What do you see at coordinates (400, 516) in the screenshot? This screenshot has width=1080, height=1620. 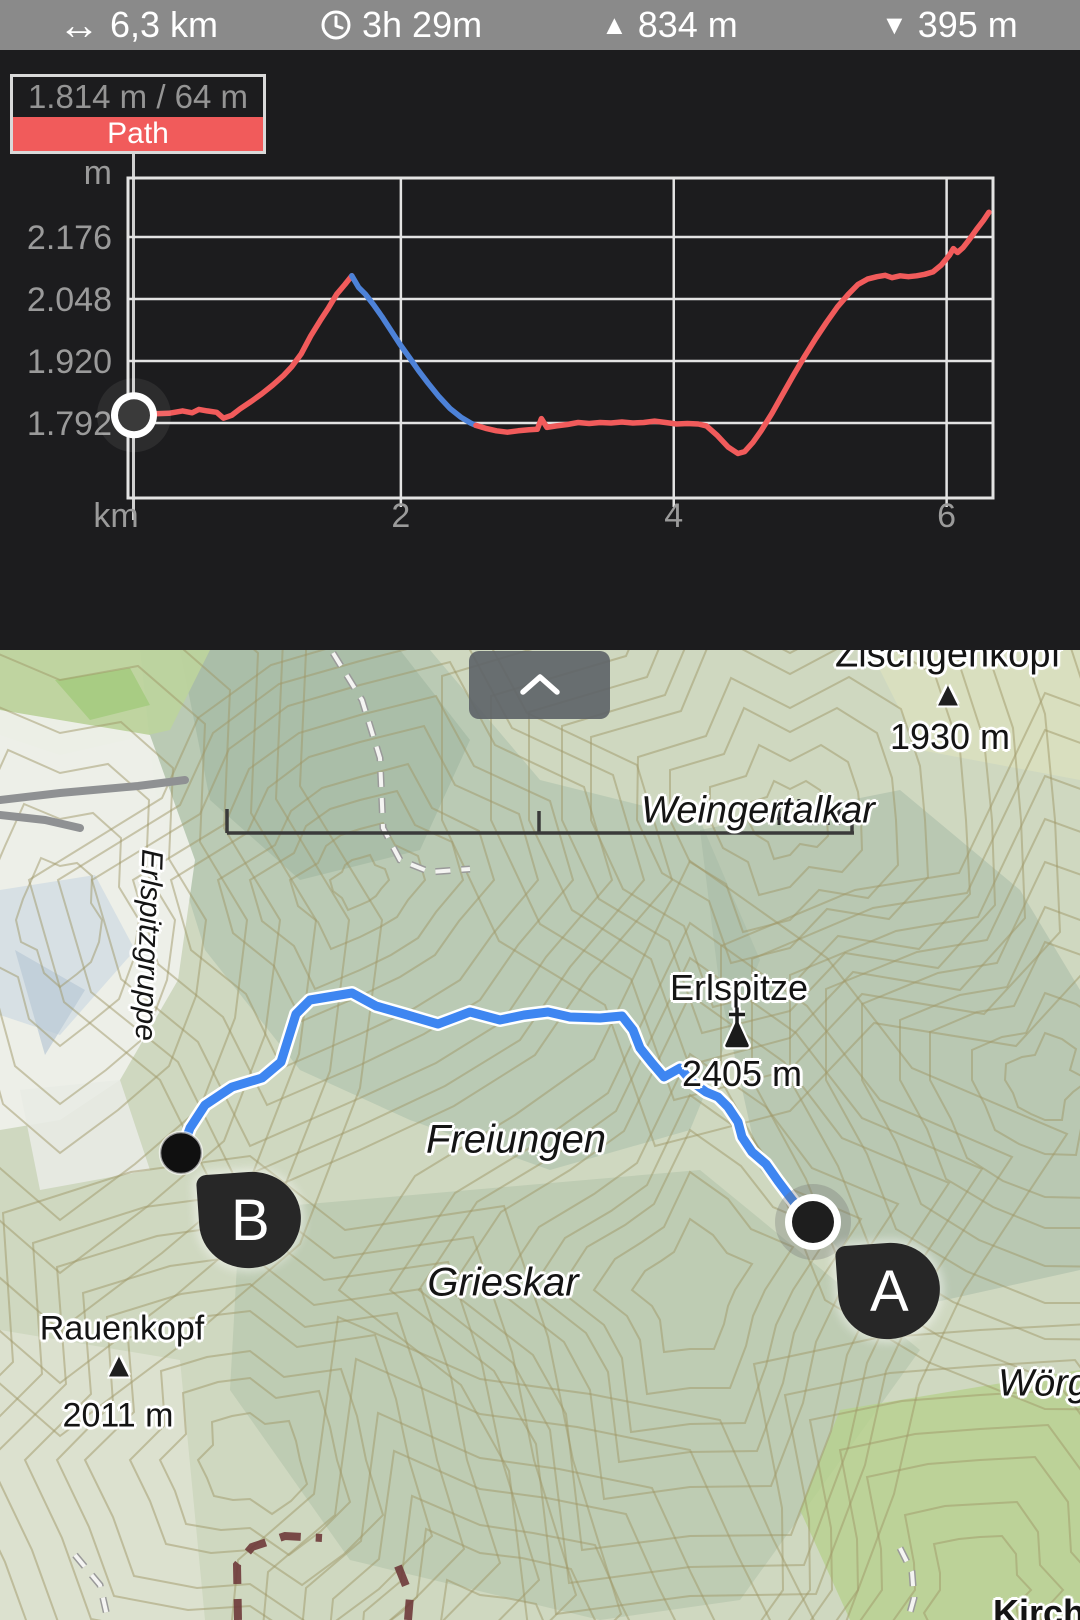 I see `svg-text: 2` at bounding box center [400, 516].